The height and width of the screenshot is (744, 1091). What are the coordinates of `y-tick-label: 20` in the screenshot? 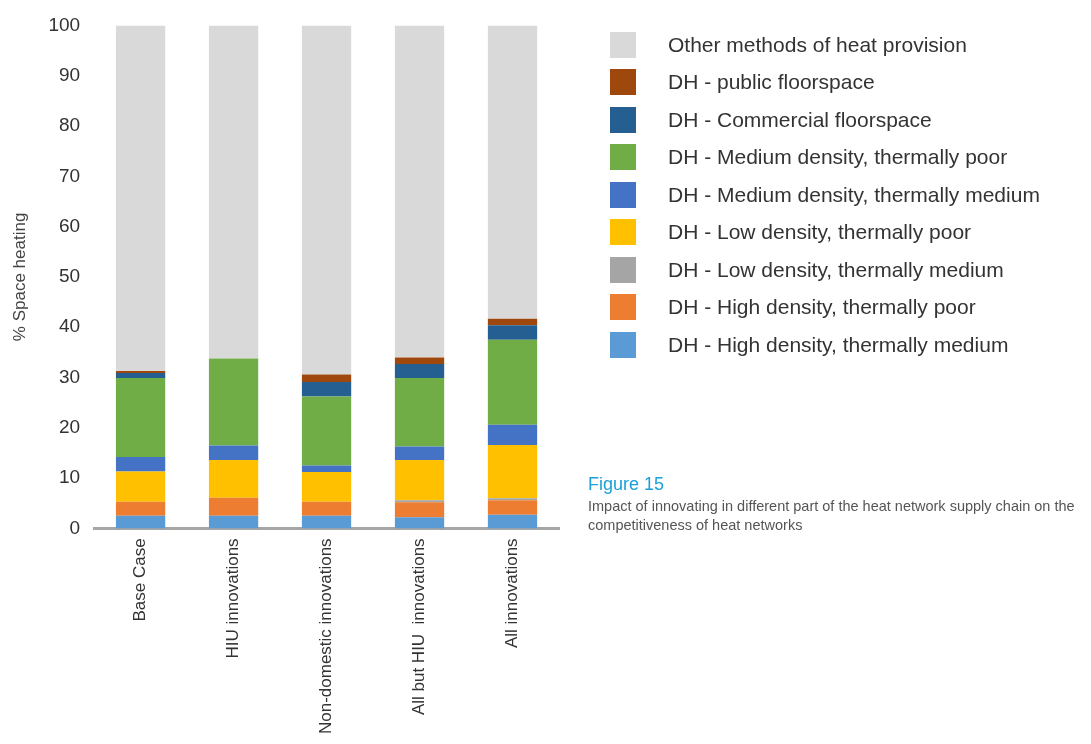 It's located at (69, 427).